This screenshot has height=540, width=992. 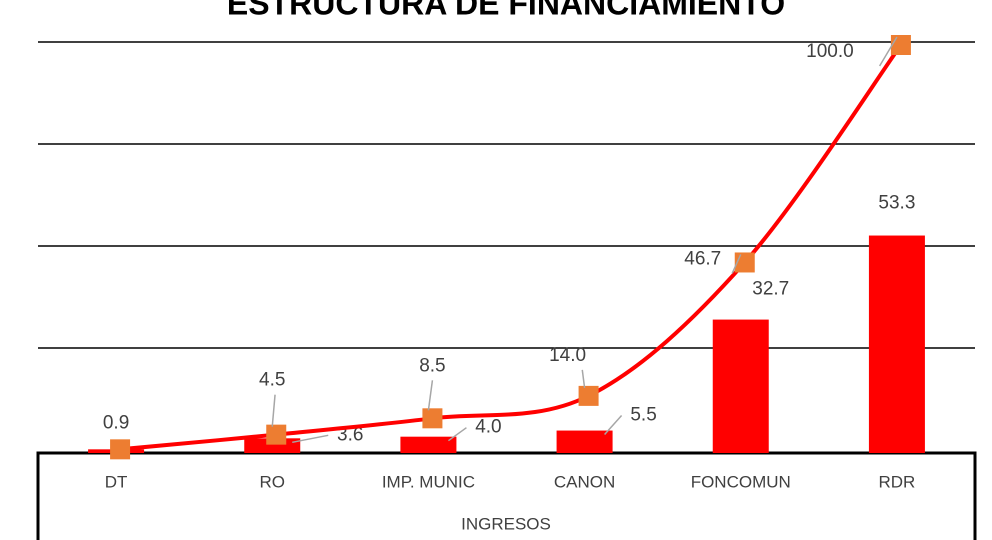 I want to click on bar-value-label: 4.0, so click(x=488, y=427).